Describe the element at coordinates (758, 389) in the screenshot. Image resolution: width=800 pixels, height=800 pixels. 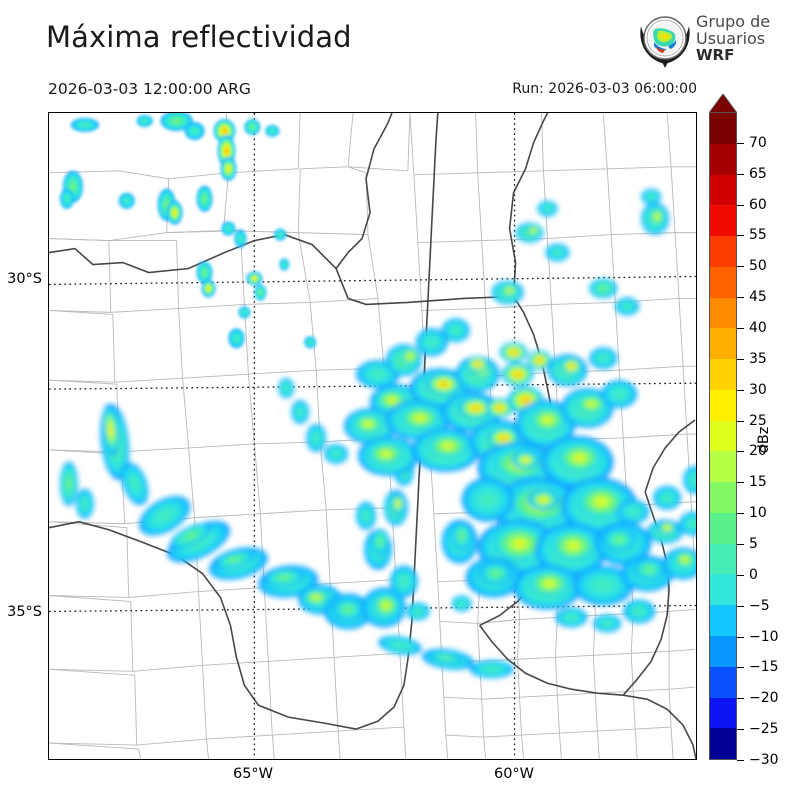
I see `colorbar-tick-label: 30` at that location.